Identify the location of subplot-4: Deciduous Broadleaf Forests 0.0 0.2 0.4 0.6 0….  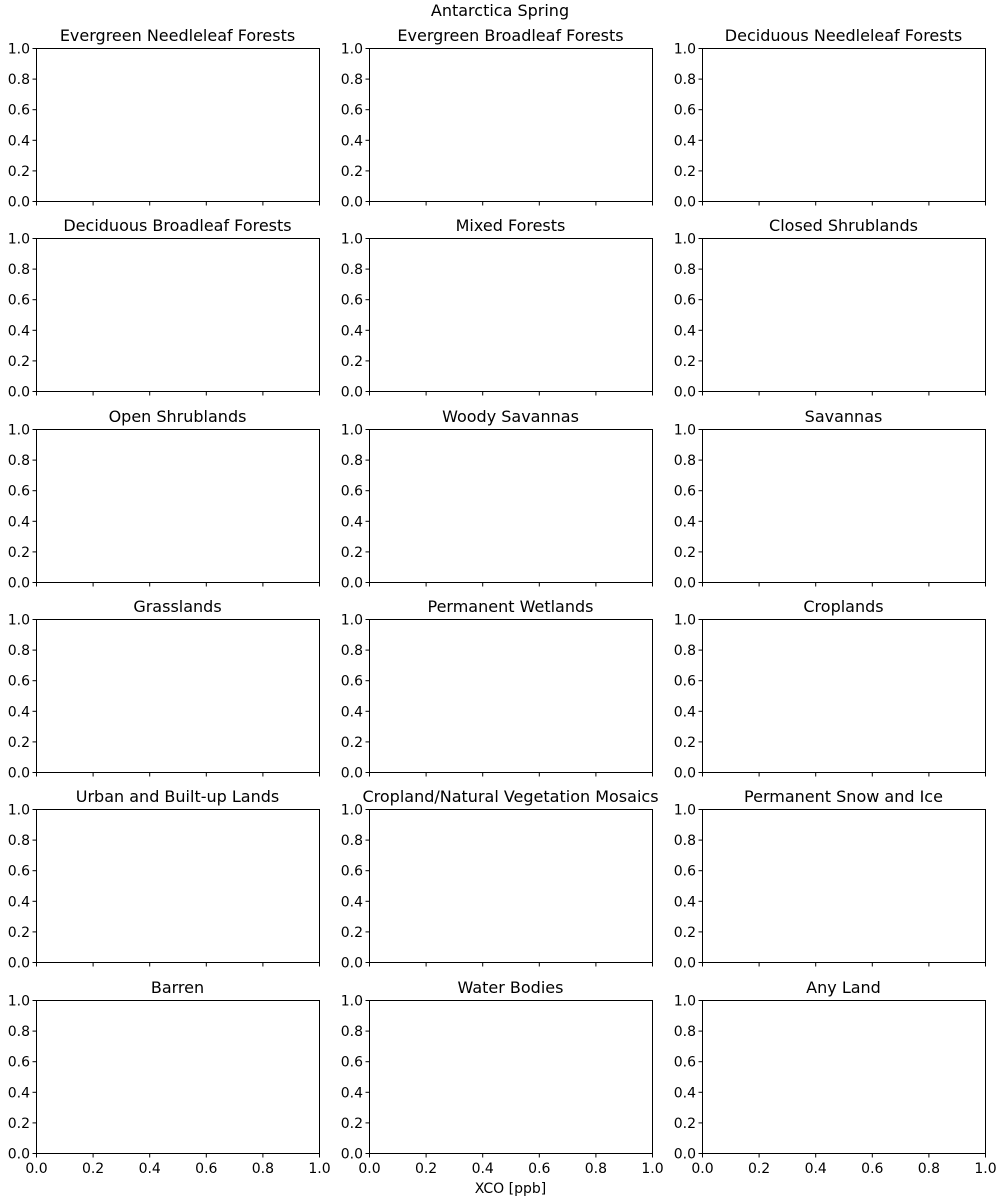
(164, 308).